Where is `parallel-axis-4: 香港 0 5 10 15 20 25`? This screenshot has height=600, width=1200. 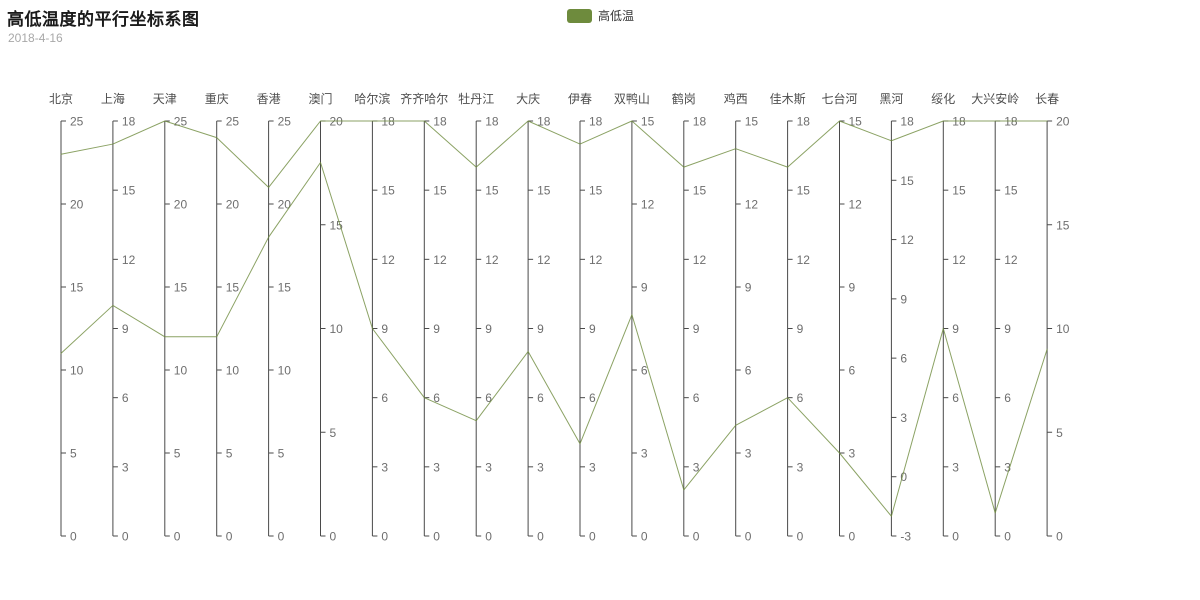
parallel-axis-4: 香港 0 5 10 15 20 25 is located at coordinates (274, 318).